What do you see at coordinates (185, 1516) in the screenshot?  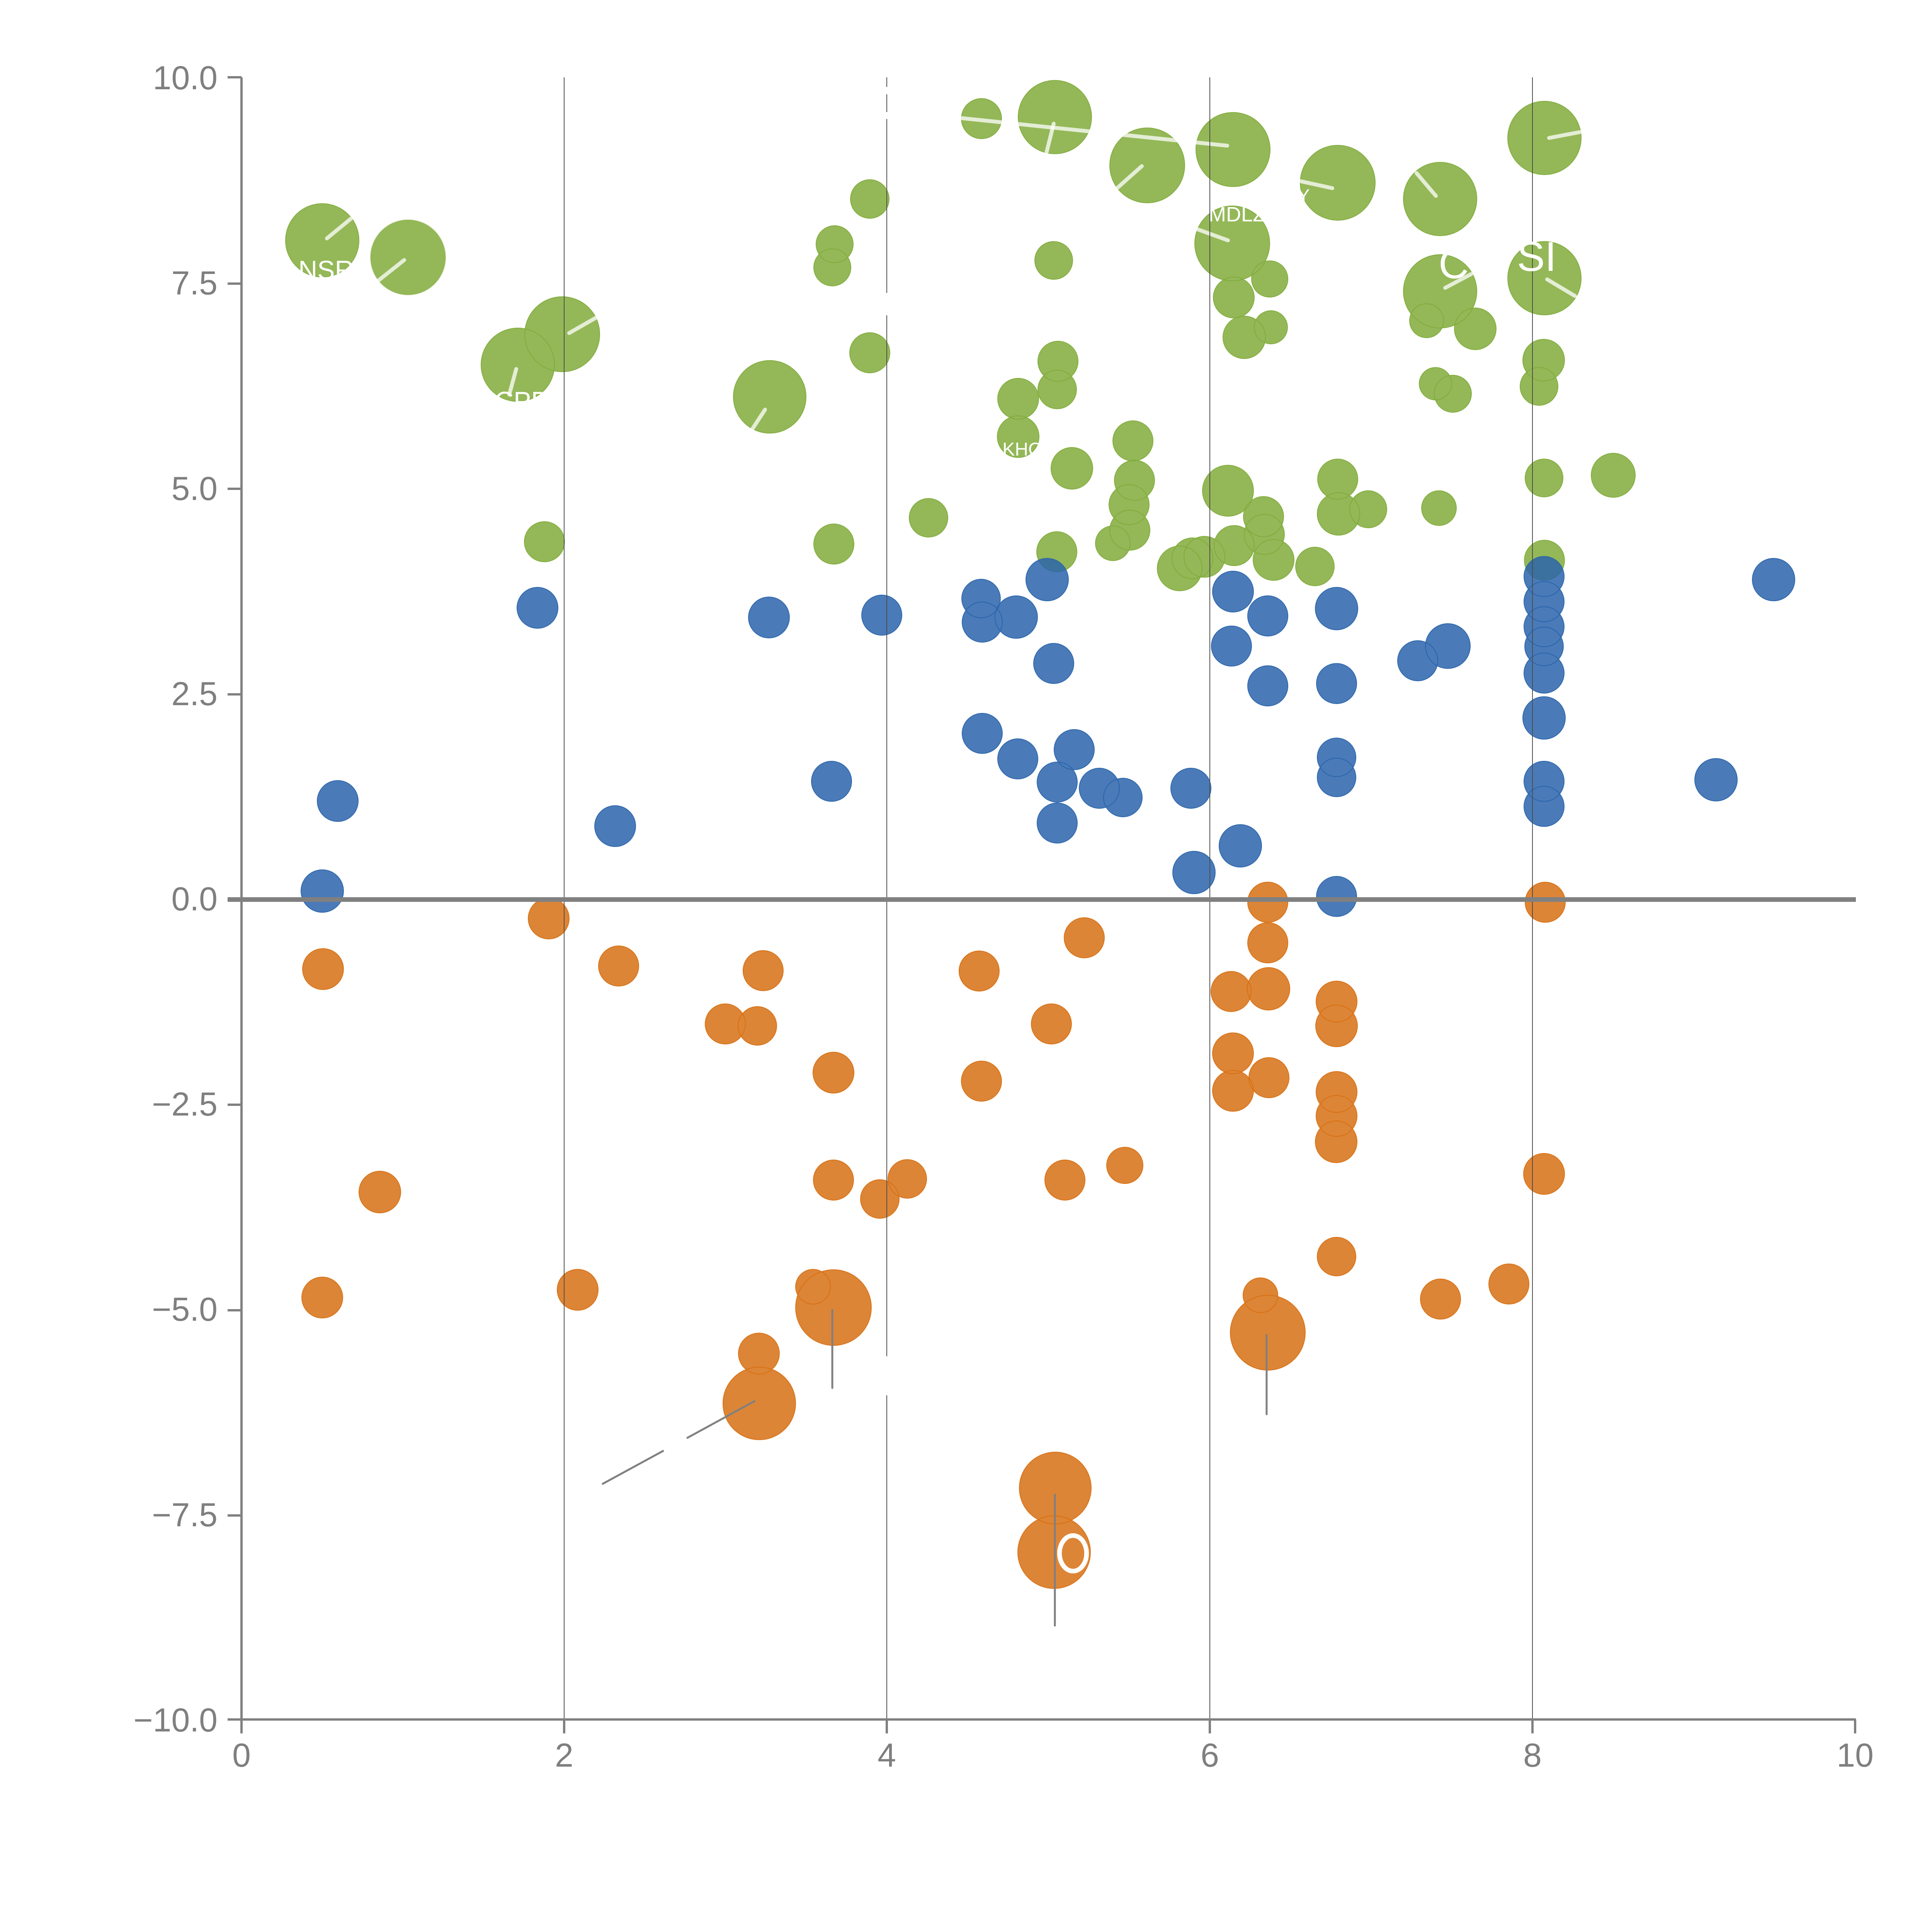 I see `svg-text: −7.5` at bounding box center [185, 1516].